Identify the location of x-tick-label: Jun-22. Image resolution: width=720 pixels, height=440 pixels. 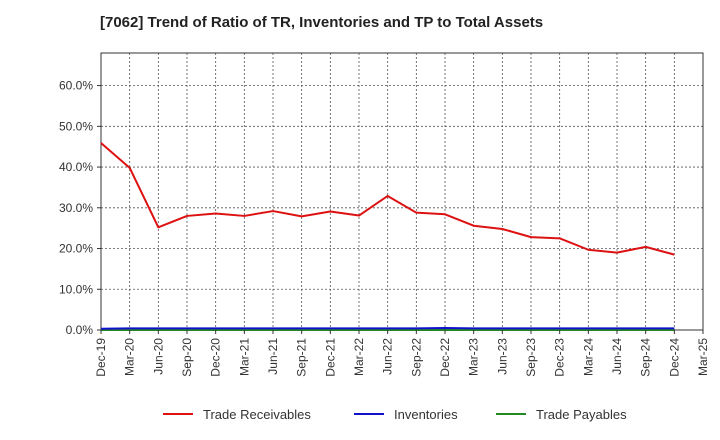
(388, 356).